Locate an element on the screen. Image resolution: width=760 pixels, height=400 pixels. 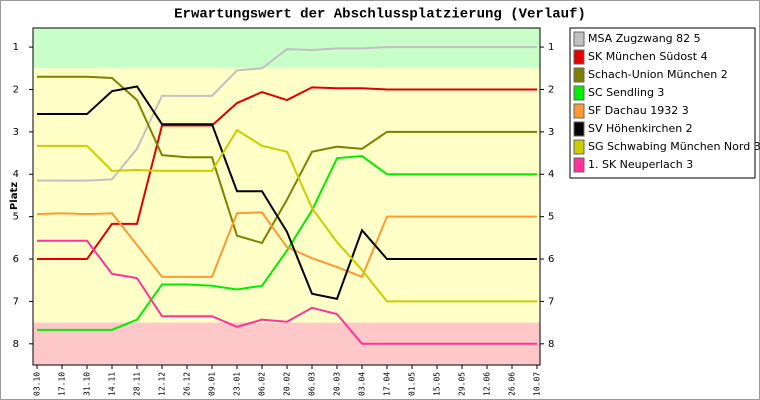
x-tick-label: 09.01 is located at coordinates (212, 384).